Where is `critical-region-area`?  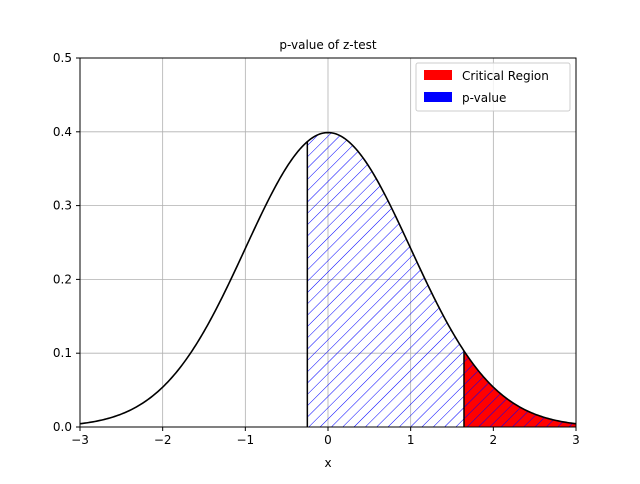 critical-region-area is located at coordinates (519, 388).